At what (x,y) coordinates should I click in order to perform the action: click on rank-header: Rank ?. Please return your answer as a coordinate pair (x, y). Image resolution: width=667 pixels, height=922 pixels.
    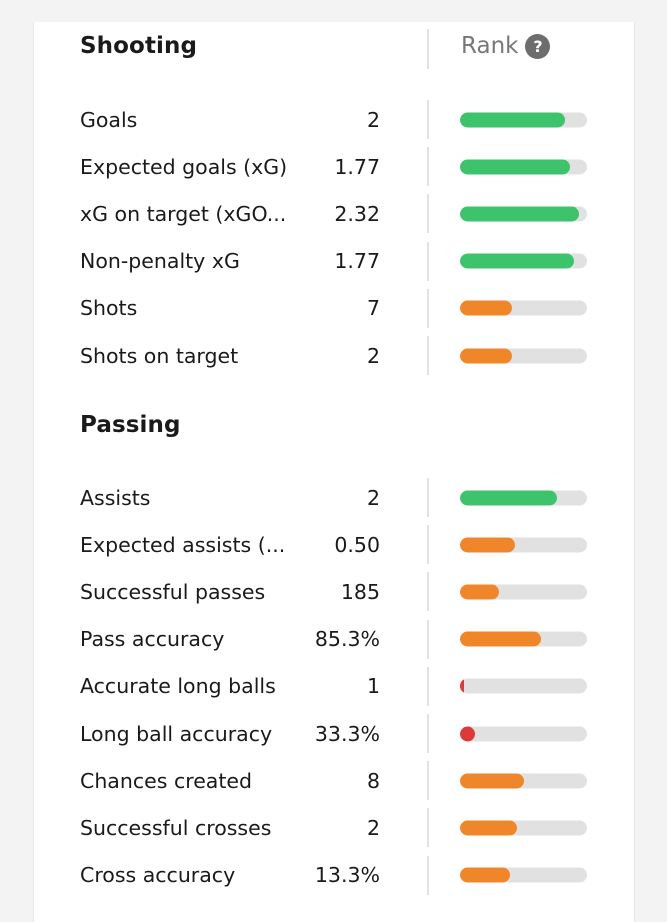
    Looking at the image, I should click on (506, 46).